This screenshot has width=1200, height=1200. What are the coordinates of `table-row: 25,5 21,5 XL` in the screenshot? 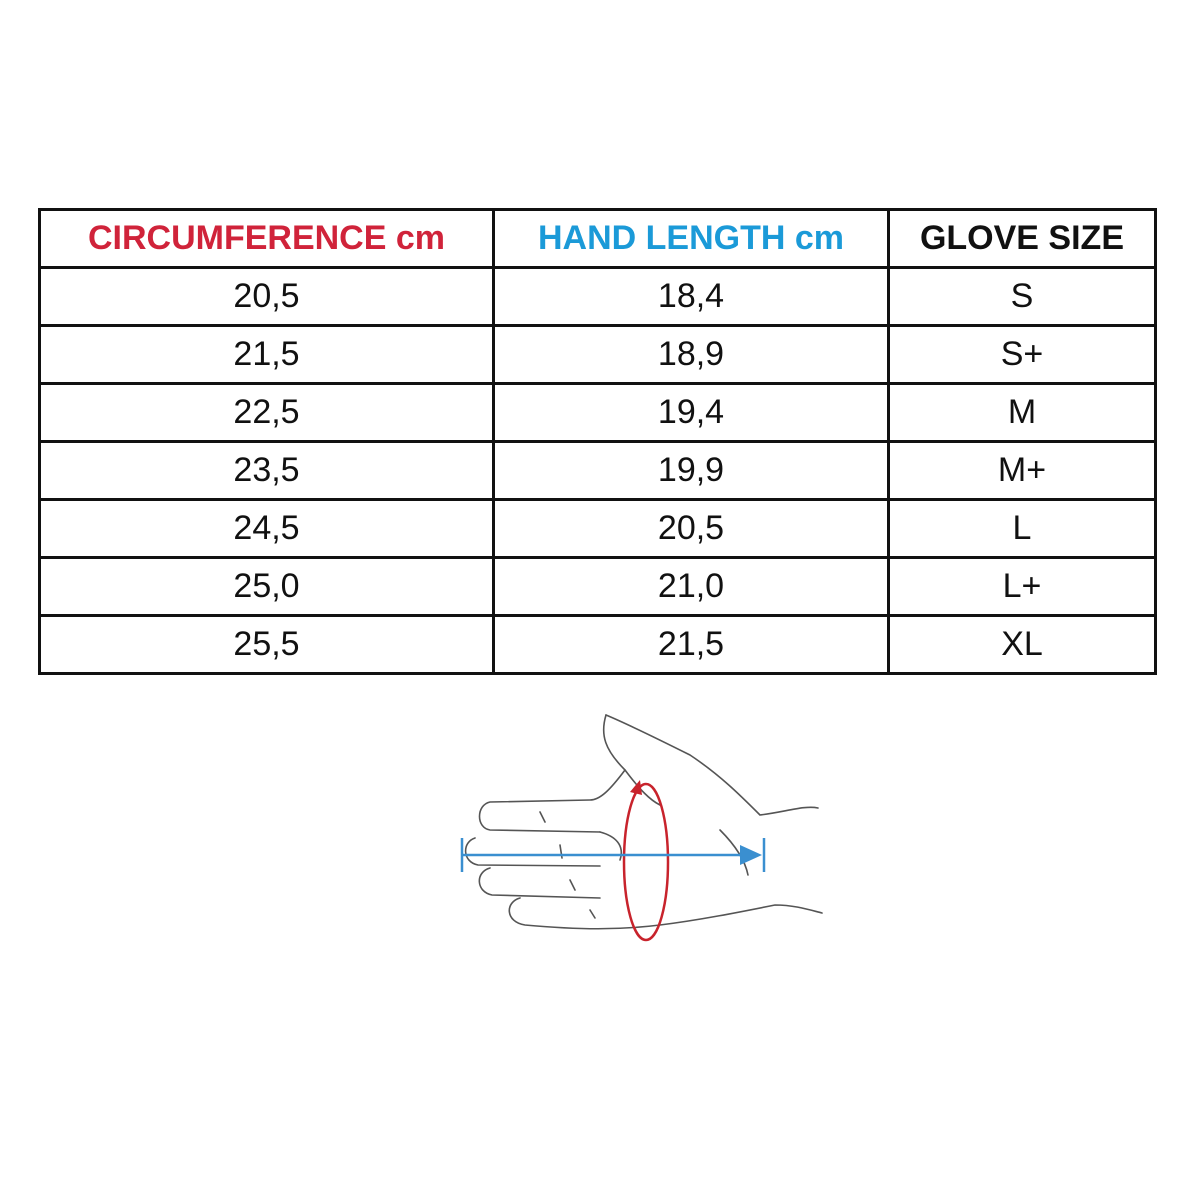 It's located at (597, 644).